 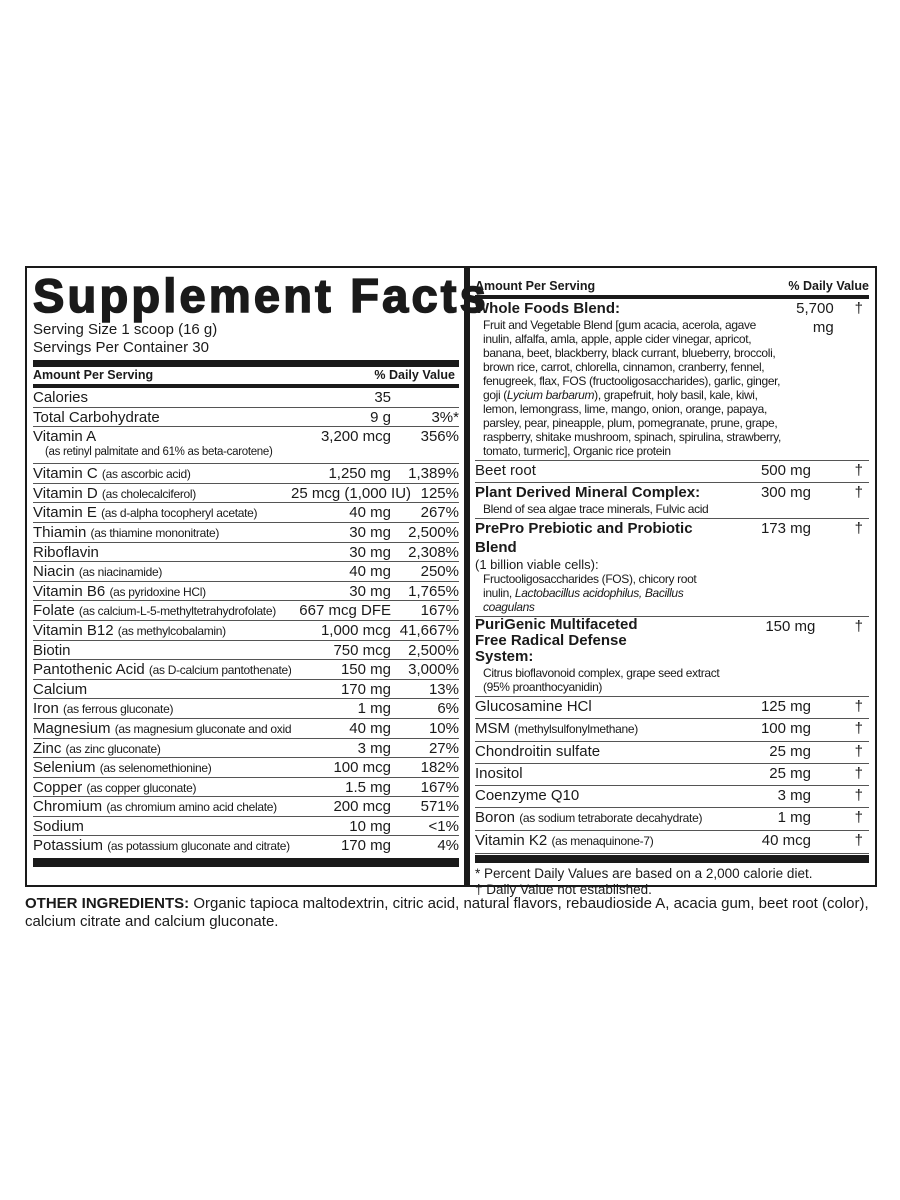 I want to click on serving-size: Serving Size 1 scoop (16 g), so click(x=125, y=329).